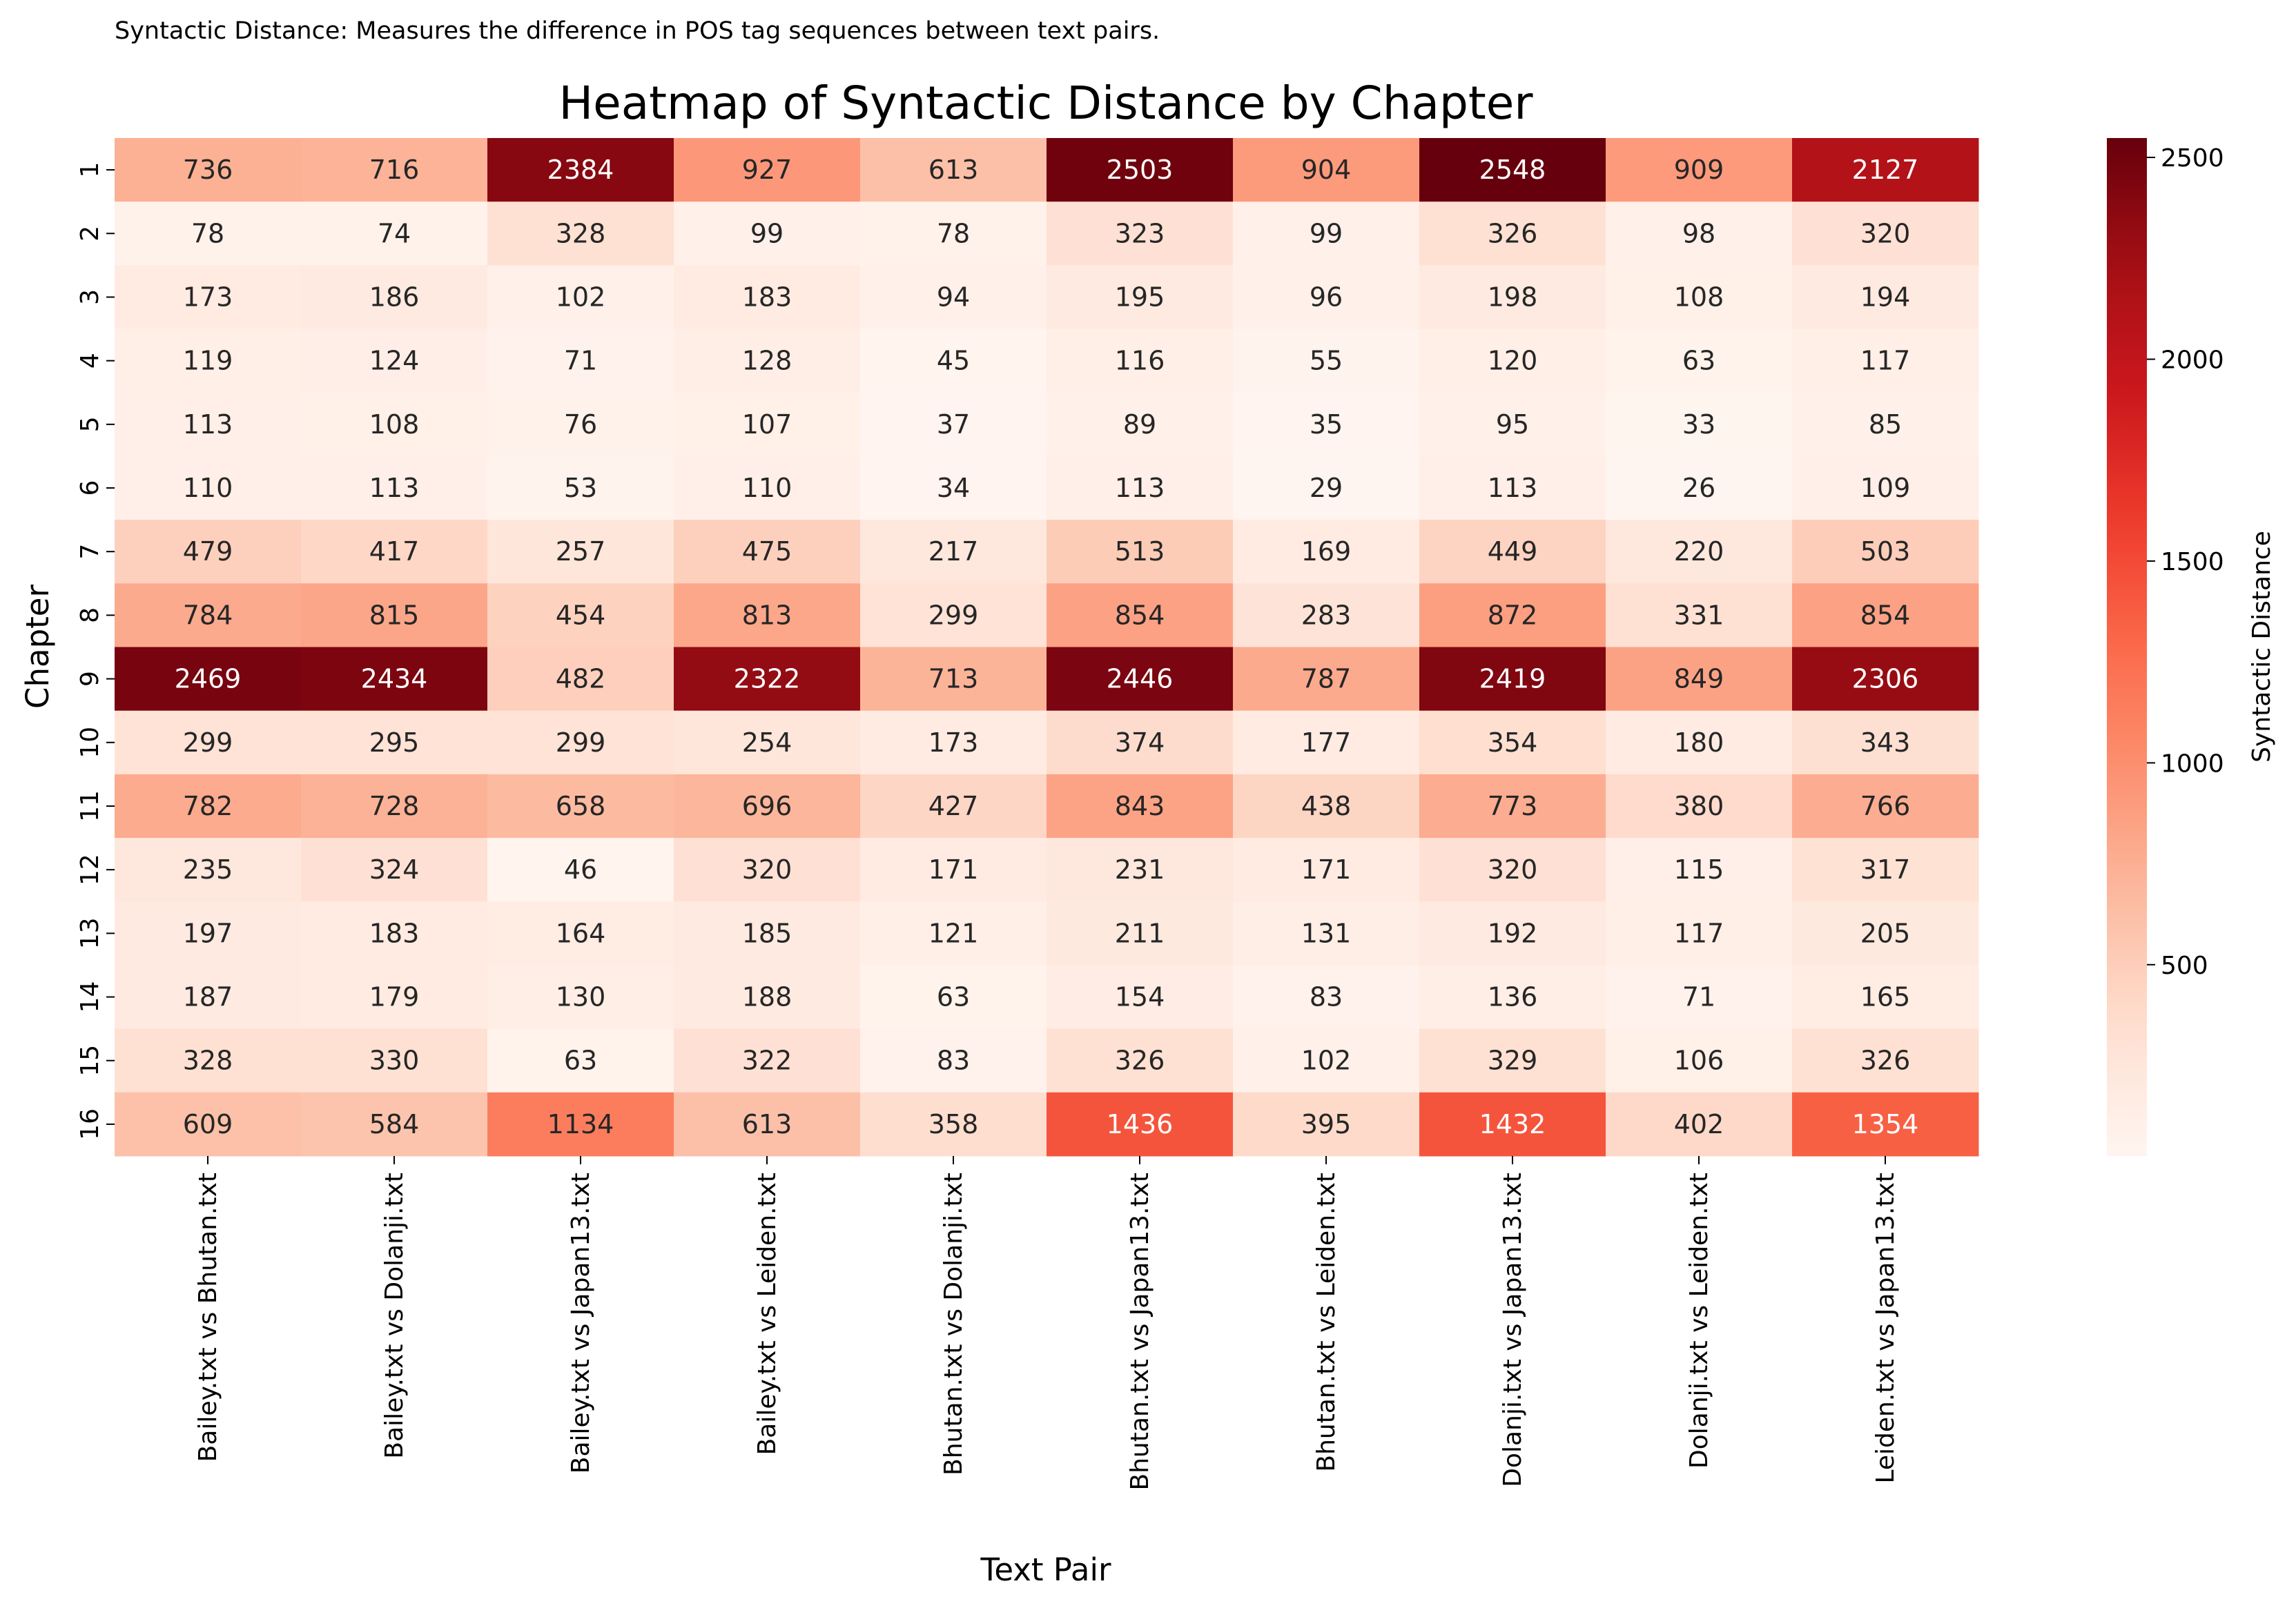 This screenshot has height=1606, width=2296. I want to click on colorbar-tick-label: 500, so click(2184, 966).